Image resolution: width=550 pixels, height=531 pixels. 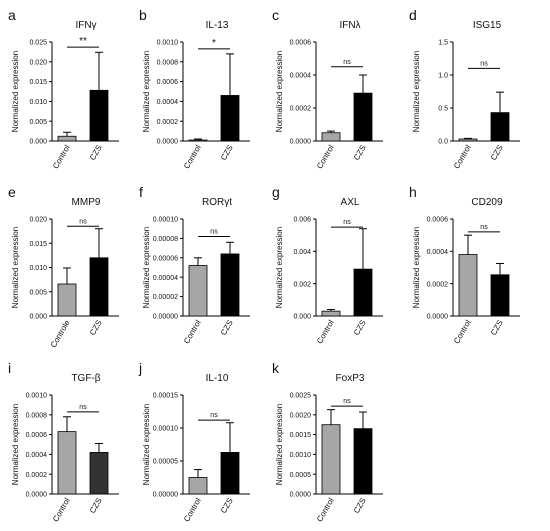 What do you see at coordinates (487, 202) in the screenshot?
I see `panel-title: CD209` at bounding box center [487, 202].